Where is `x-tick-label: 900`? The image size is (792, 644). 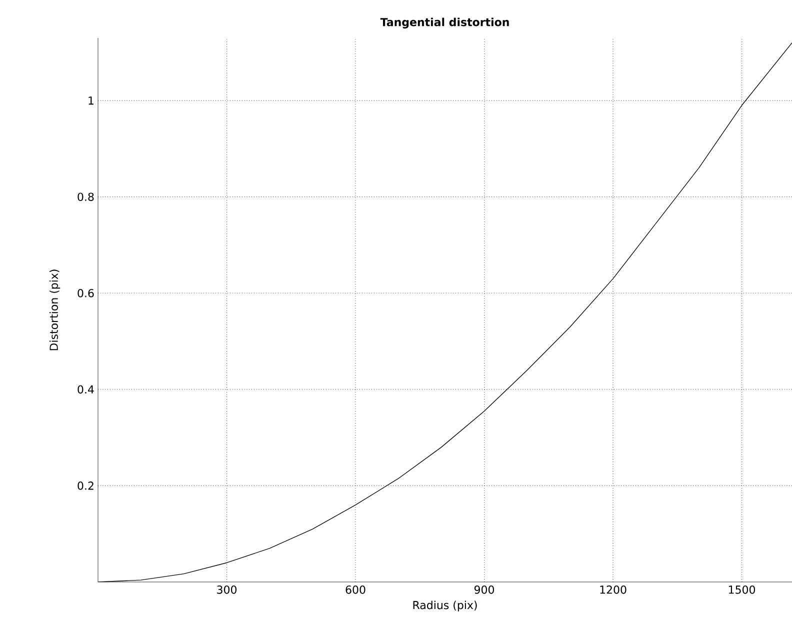 x-tick-label: 900 is located at coordinates (484, 590).